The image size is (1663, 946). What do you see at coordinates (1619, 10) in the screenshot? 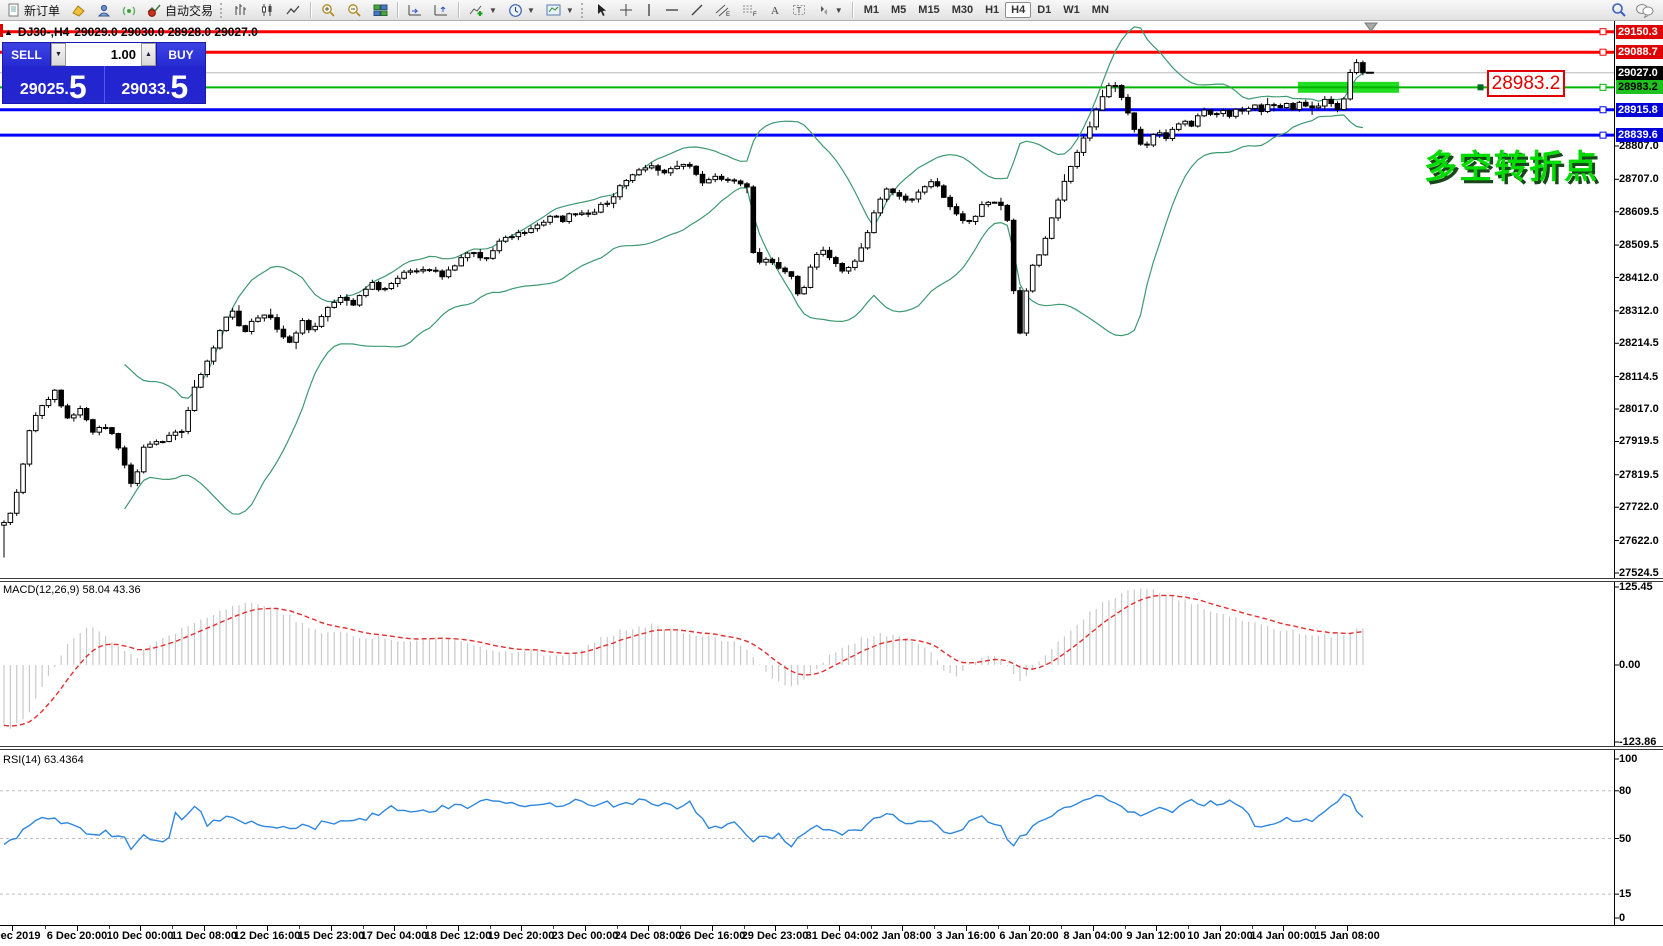
I see `search-icon` at bounding box center [1619, 10].